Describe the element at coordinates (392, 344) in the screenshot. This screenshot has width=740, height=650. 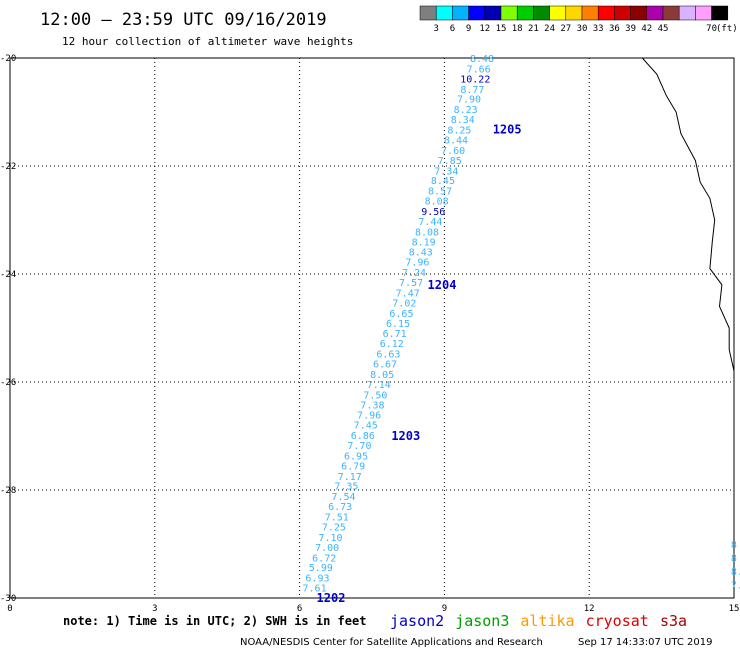
I see `swh-value: 6.12` at that location.